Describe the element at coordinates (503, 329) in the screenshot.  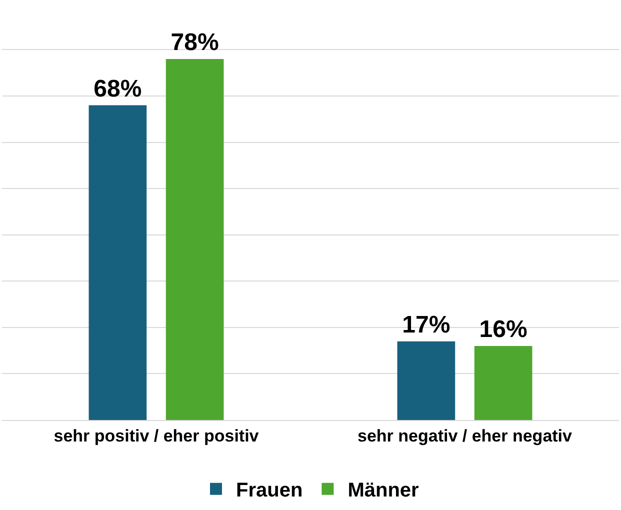
I see `data-label: 16%` at that location.